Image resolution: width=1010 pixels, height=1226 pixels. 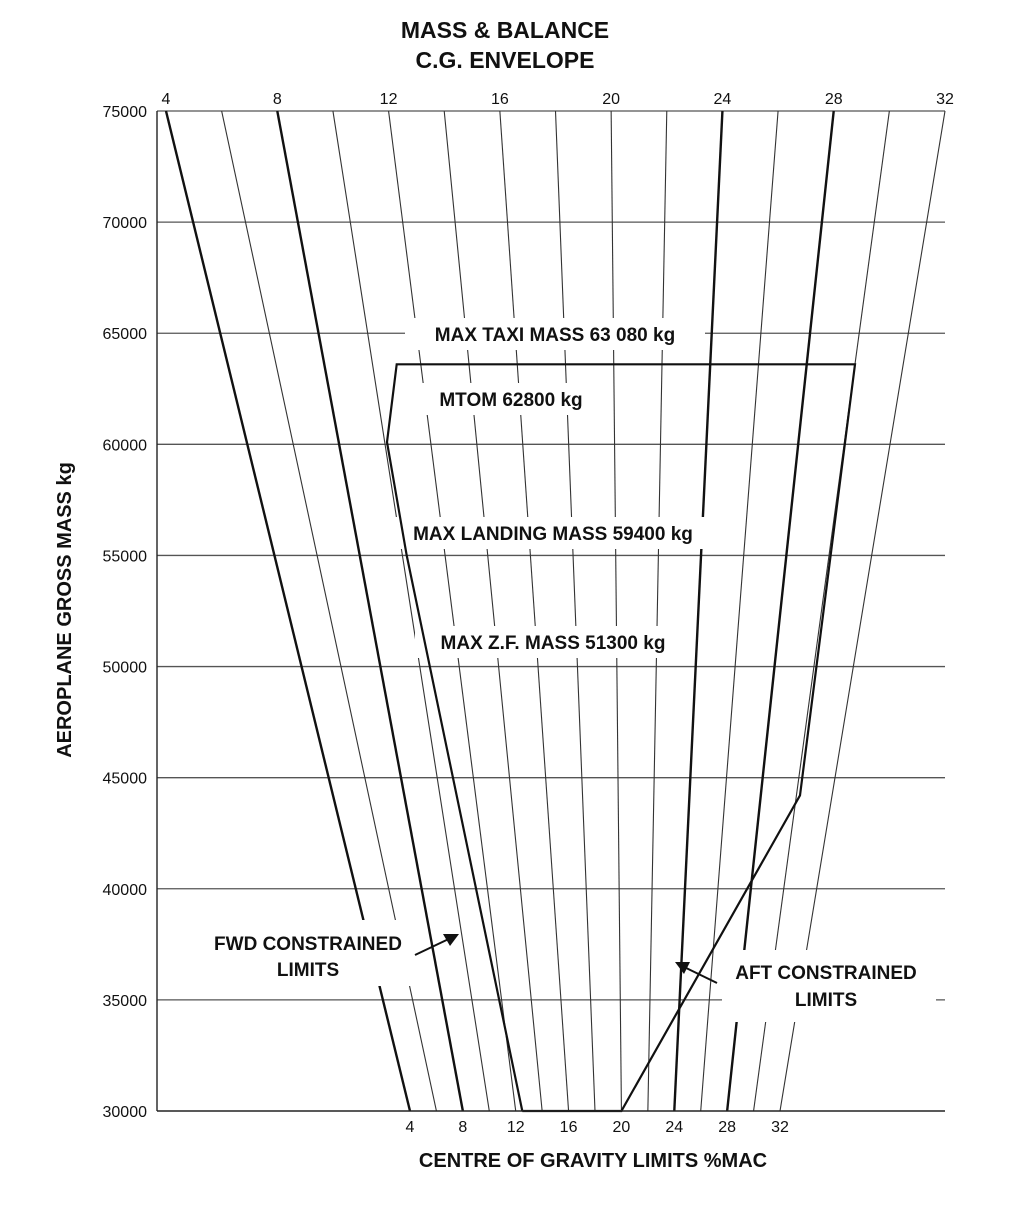 What do you see at coordinates (834, 99) in the screenshot?
I see `top-tick-28: 28` at bounding box center [834, 99].